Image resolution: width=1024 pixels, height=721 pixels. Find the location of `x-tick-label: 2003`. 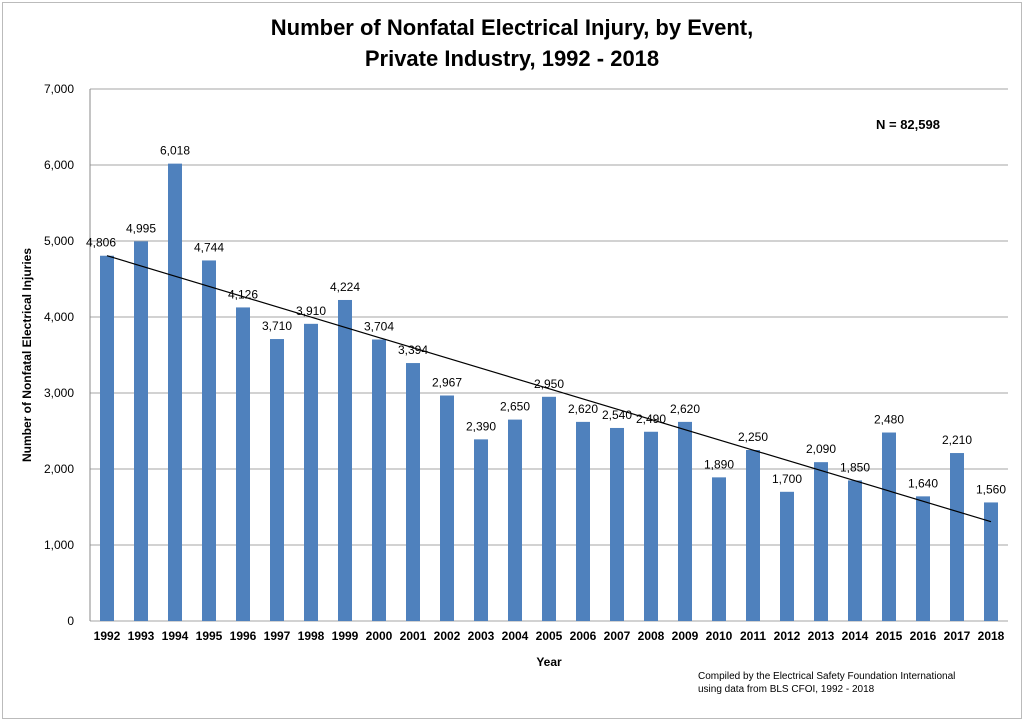

x-tick-label: 2003 is located at coordinates (481, 636).